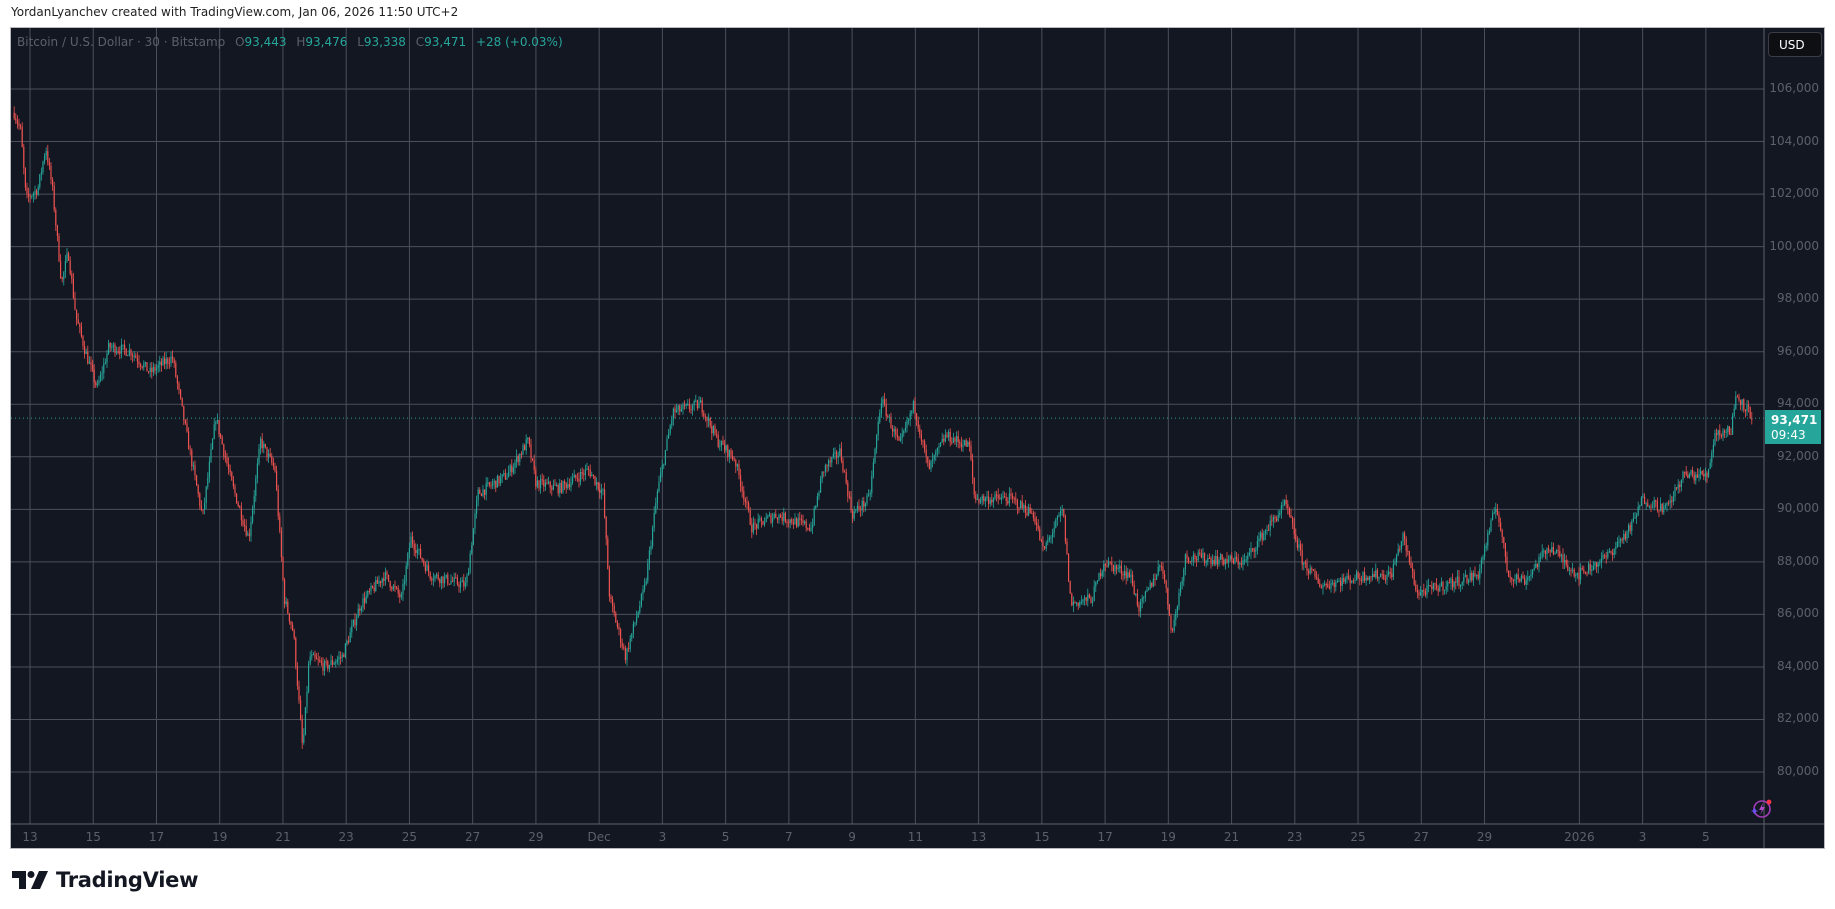 The width and height of the screenshot is (1835, 909). Describe the element at coordinates (93, 837) in the screenshot. I see `time-tick-label: 15` at that location.